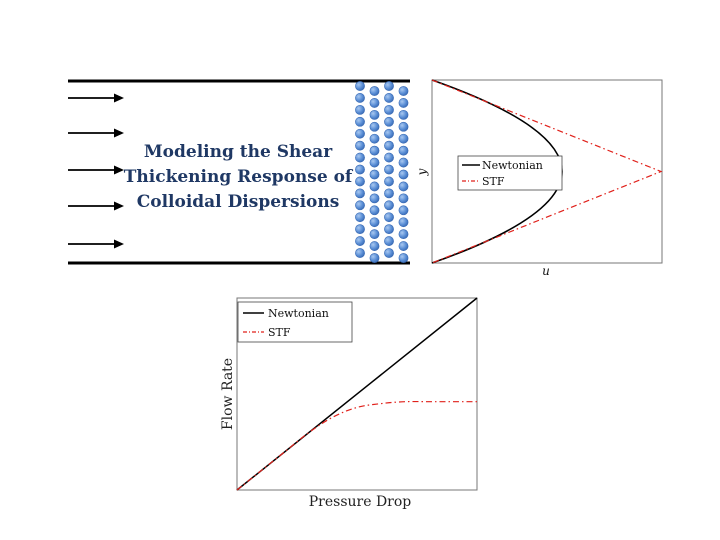  Describe the element at coordinates (238, 152) in the screenshot. I see `slide-title-line-1: Modeling the Shear` at that location.